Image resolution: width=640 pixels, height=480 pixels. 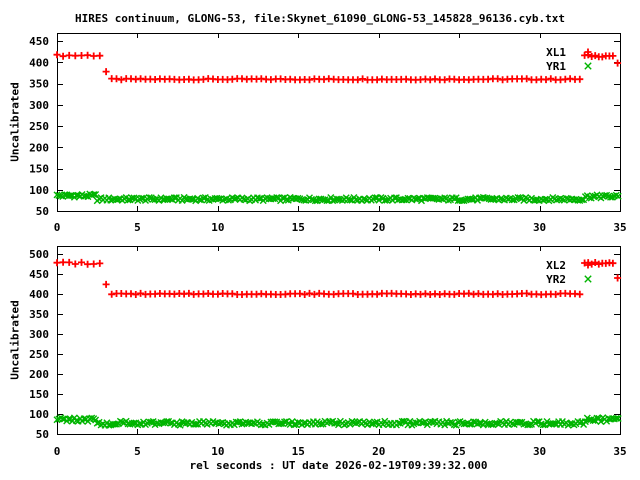 I want to click on legend-marker-YR2, so click(x=588, y=279).